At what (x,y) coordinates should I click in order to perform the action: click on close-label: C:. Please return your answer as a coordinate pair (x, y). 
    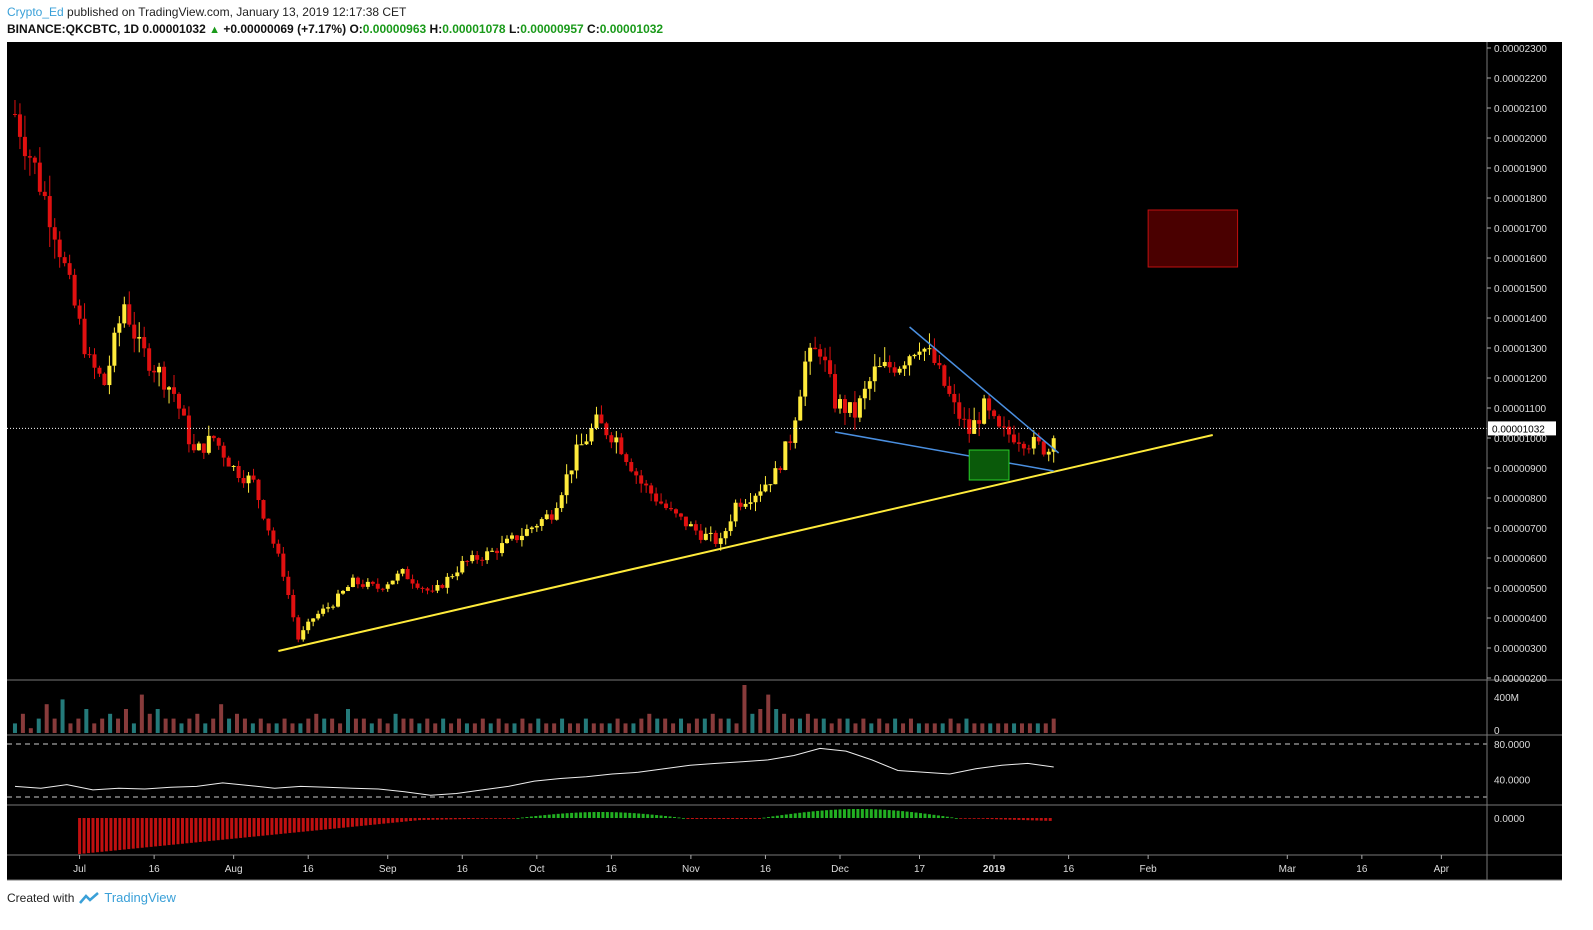
    Looking at the image, I should click on (593, 29).